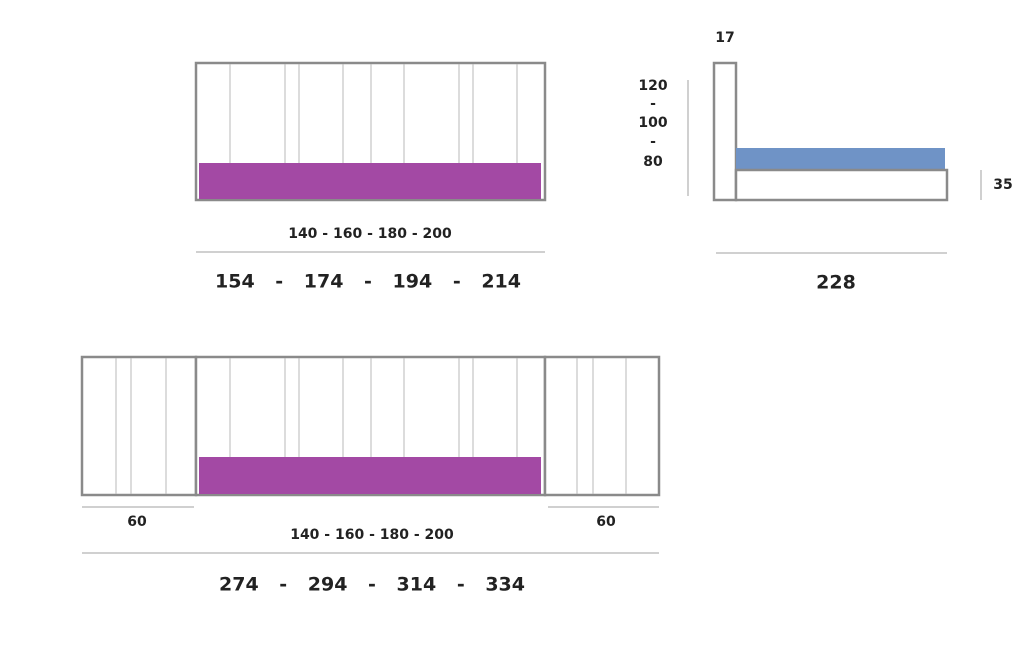 The width and height of the screenshot is (1024, 648). Describe the element at coordinates (372, 585) in the screenshot. I see `outer-width: 274 - 294 - 314 - 334` at that location.